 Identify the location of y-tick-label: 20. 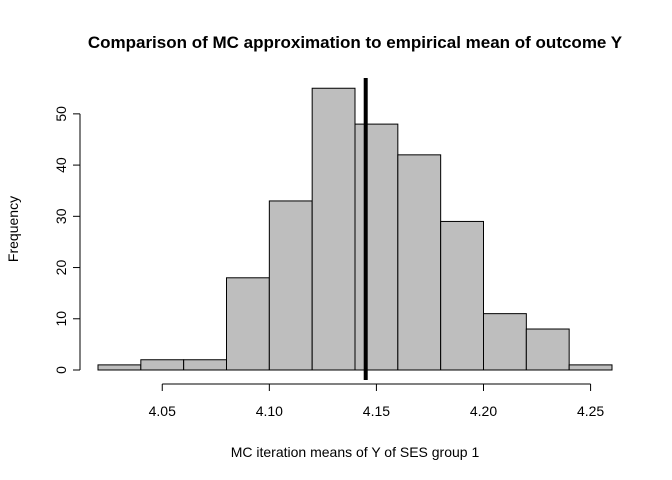
(61, 268).